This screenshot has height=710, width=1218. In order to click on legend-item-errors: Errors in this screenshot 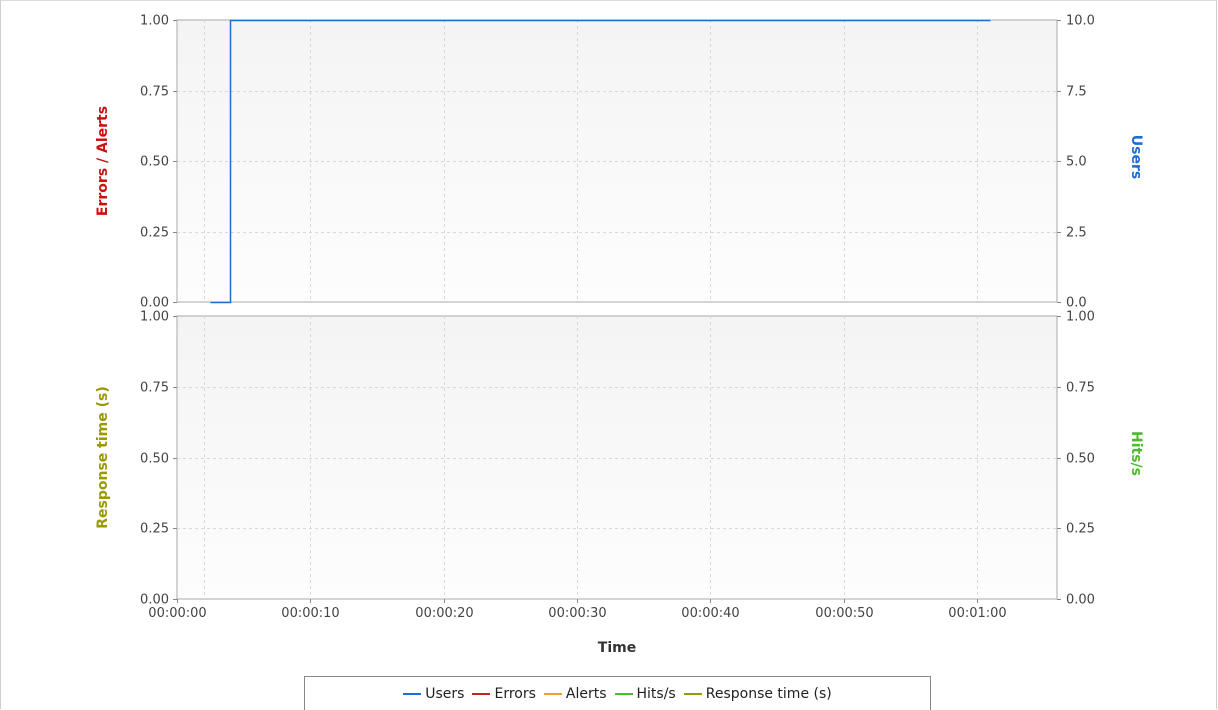, I will do `click(504, 693)`.